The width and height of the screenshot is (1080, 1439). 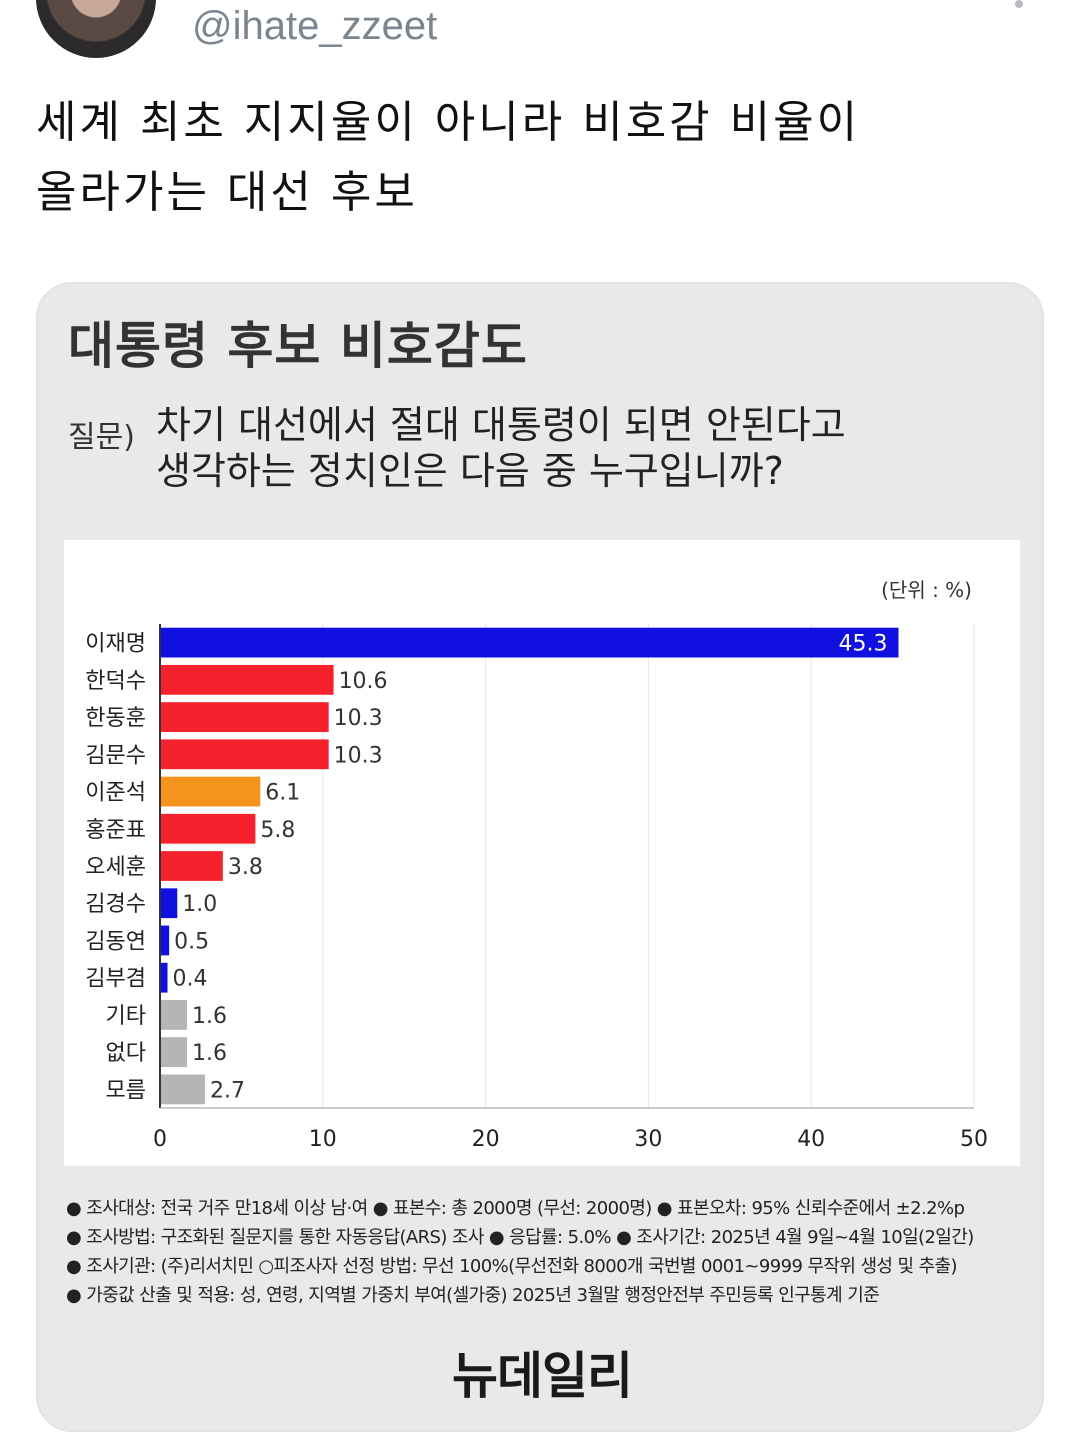 I want to click on category-label: 모름, so click(x=126, y=1090).